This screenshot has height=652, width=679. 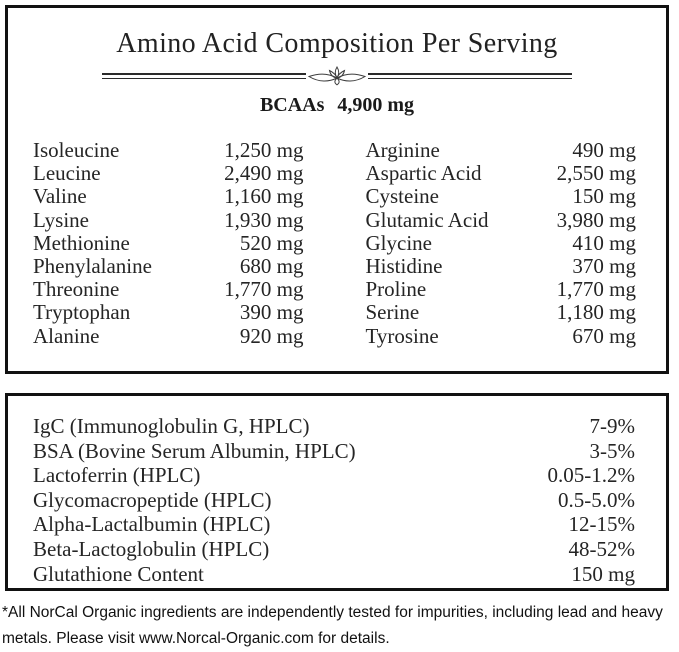 I want to click on list-item: Alpha-Lactalbumin (HPLC) 12-15%, so click(x=334, y=524).